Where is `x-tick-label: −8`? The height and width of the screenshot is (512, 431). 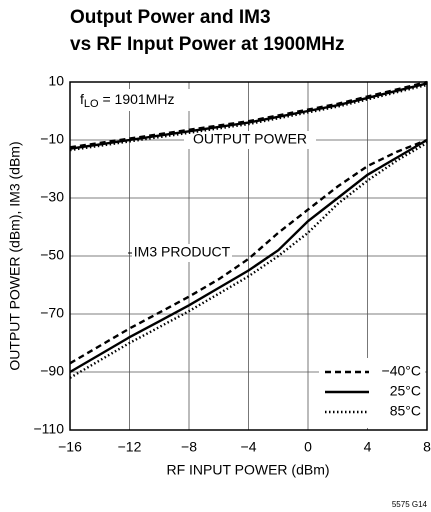
x-tick-label: −8 is located at coordinates (189, 447).